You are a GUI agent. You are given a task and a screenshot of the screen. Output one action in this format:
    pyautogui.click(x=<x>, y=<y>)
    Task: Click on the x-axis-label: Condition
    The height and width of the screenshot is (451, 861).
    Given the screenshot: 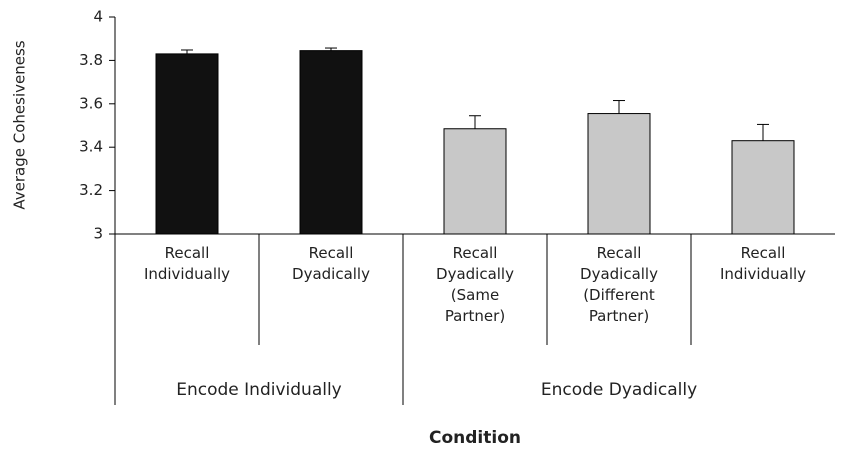 What is the action you would take?
    pyautogui.click(x=475, y=438)
    